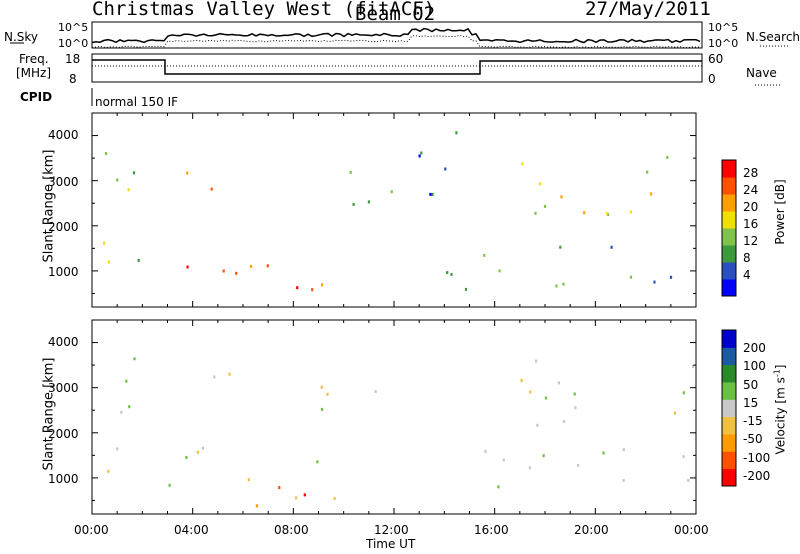  Describe the element at coordinates (723, 27) in the screenshot. I see `nsearch-tick-high: 10^5` at that location.